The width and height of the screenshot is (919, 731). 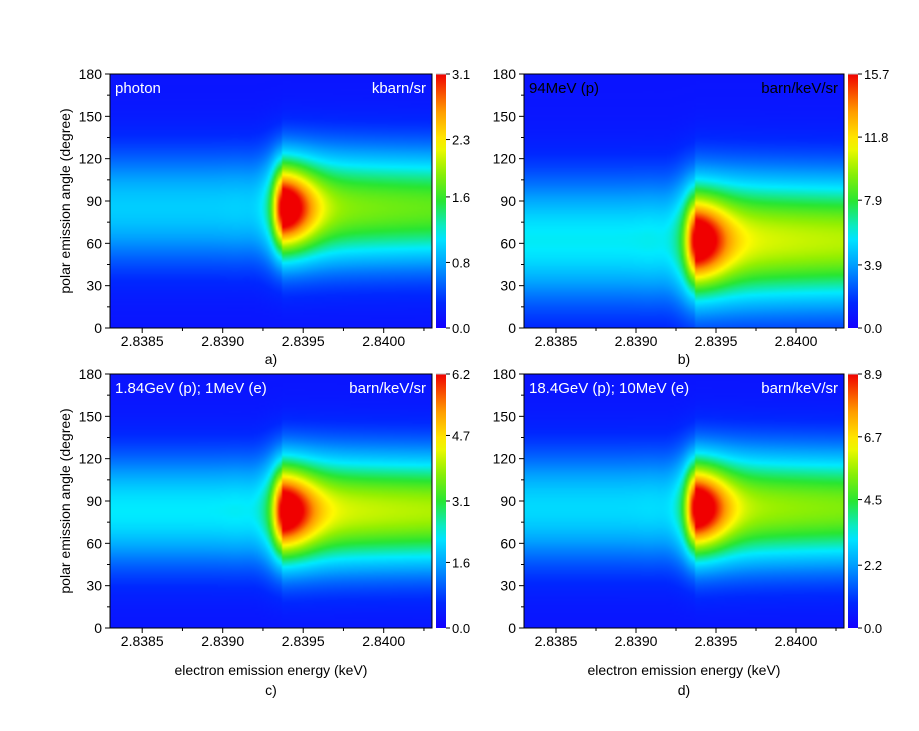 What do you see at coordinates (873, 374) in the screenshot?
I see `colorbar-tick-label: 8.9` at bounding box center [873, 374].